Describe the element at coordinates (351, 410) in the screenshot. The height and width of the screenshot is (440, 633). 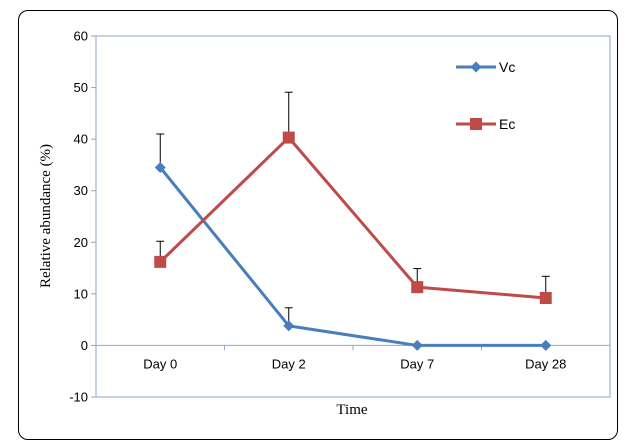
I see `x-axis-title: Time` at that location.